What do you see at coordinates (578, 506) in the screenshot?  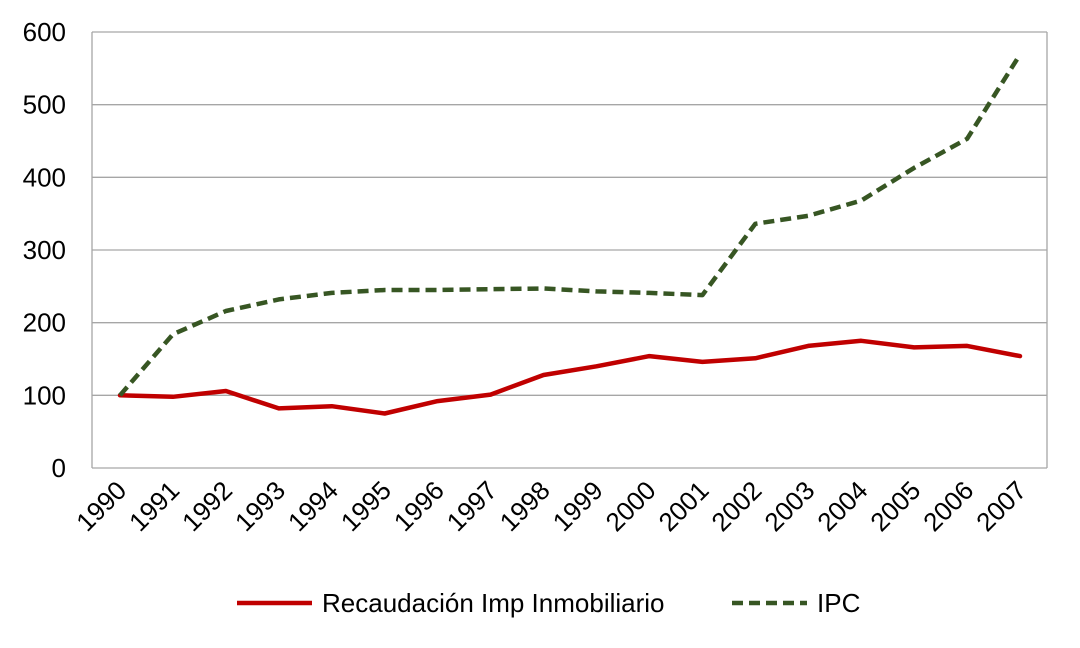 I see `x-tick-label: 1999` at bounding box center [578, 506].